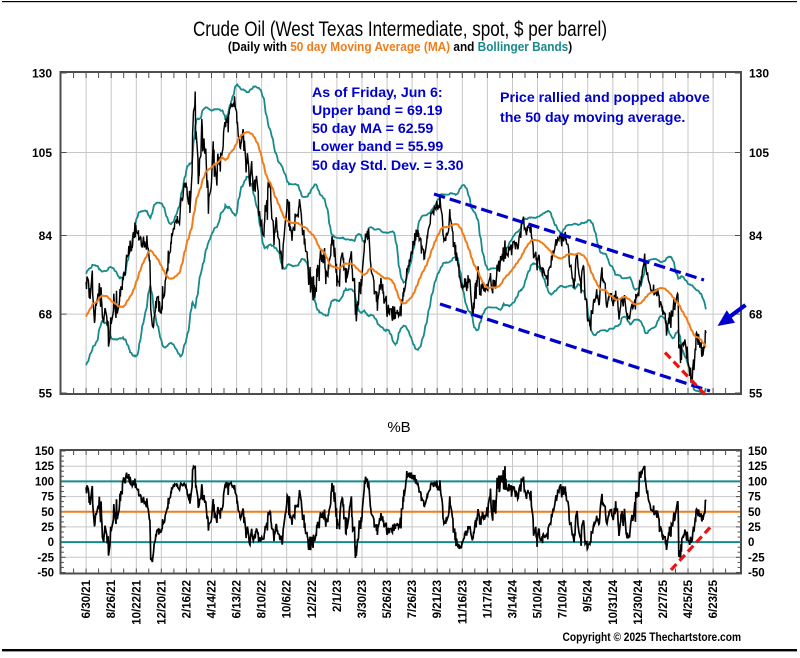 Image resolution: width=800 pixels, height=658 pixels. What do you see at coordinates (377, 111) in the screenshot?
I see `svg-text: Upper band = 69.19` at bounding box center [377, 111].